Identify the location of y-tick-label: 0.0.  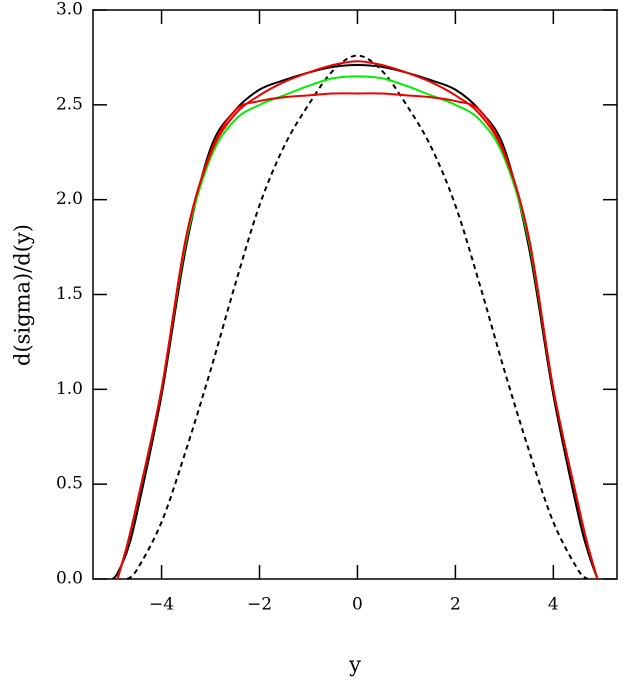
(69, 579).